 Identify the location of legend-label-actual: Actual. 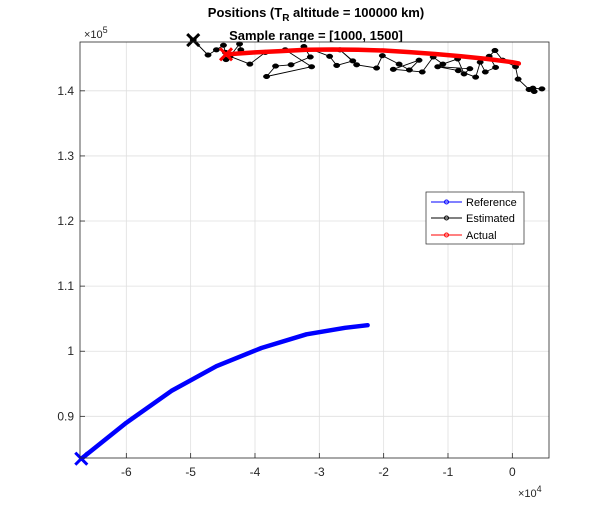
(481, 236).